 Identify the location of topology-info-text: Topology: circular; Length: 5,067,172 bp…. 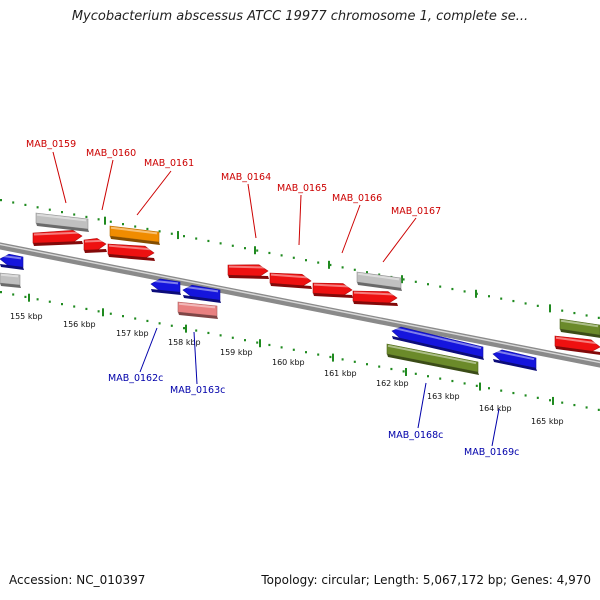
(426, 580).